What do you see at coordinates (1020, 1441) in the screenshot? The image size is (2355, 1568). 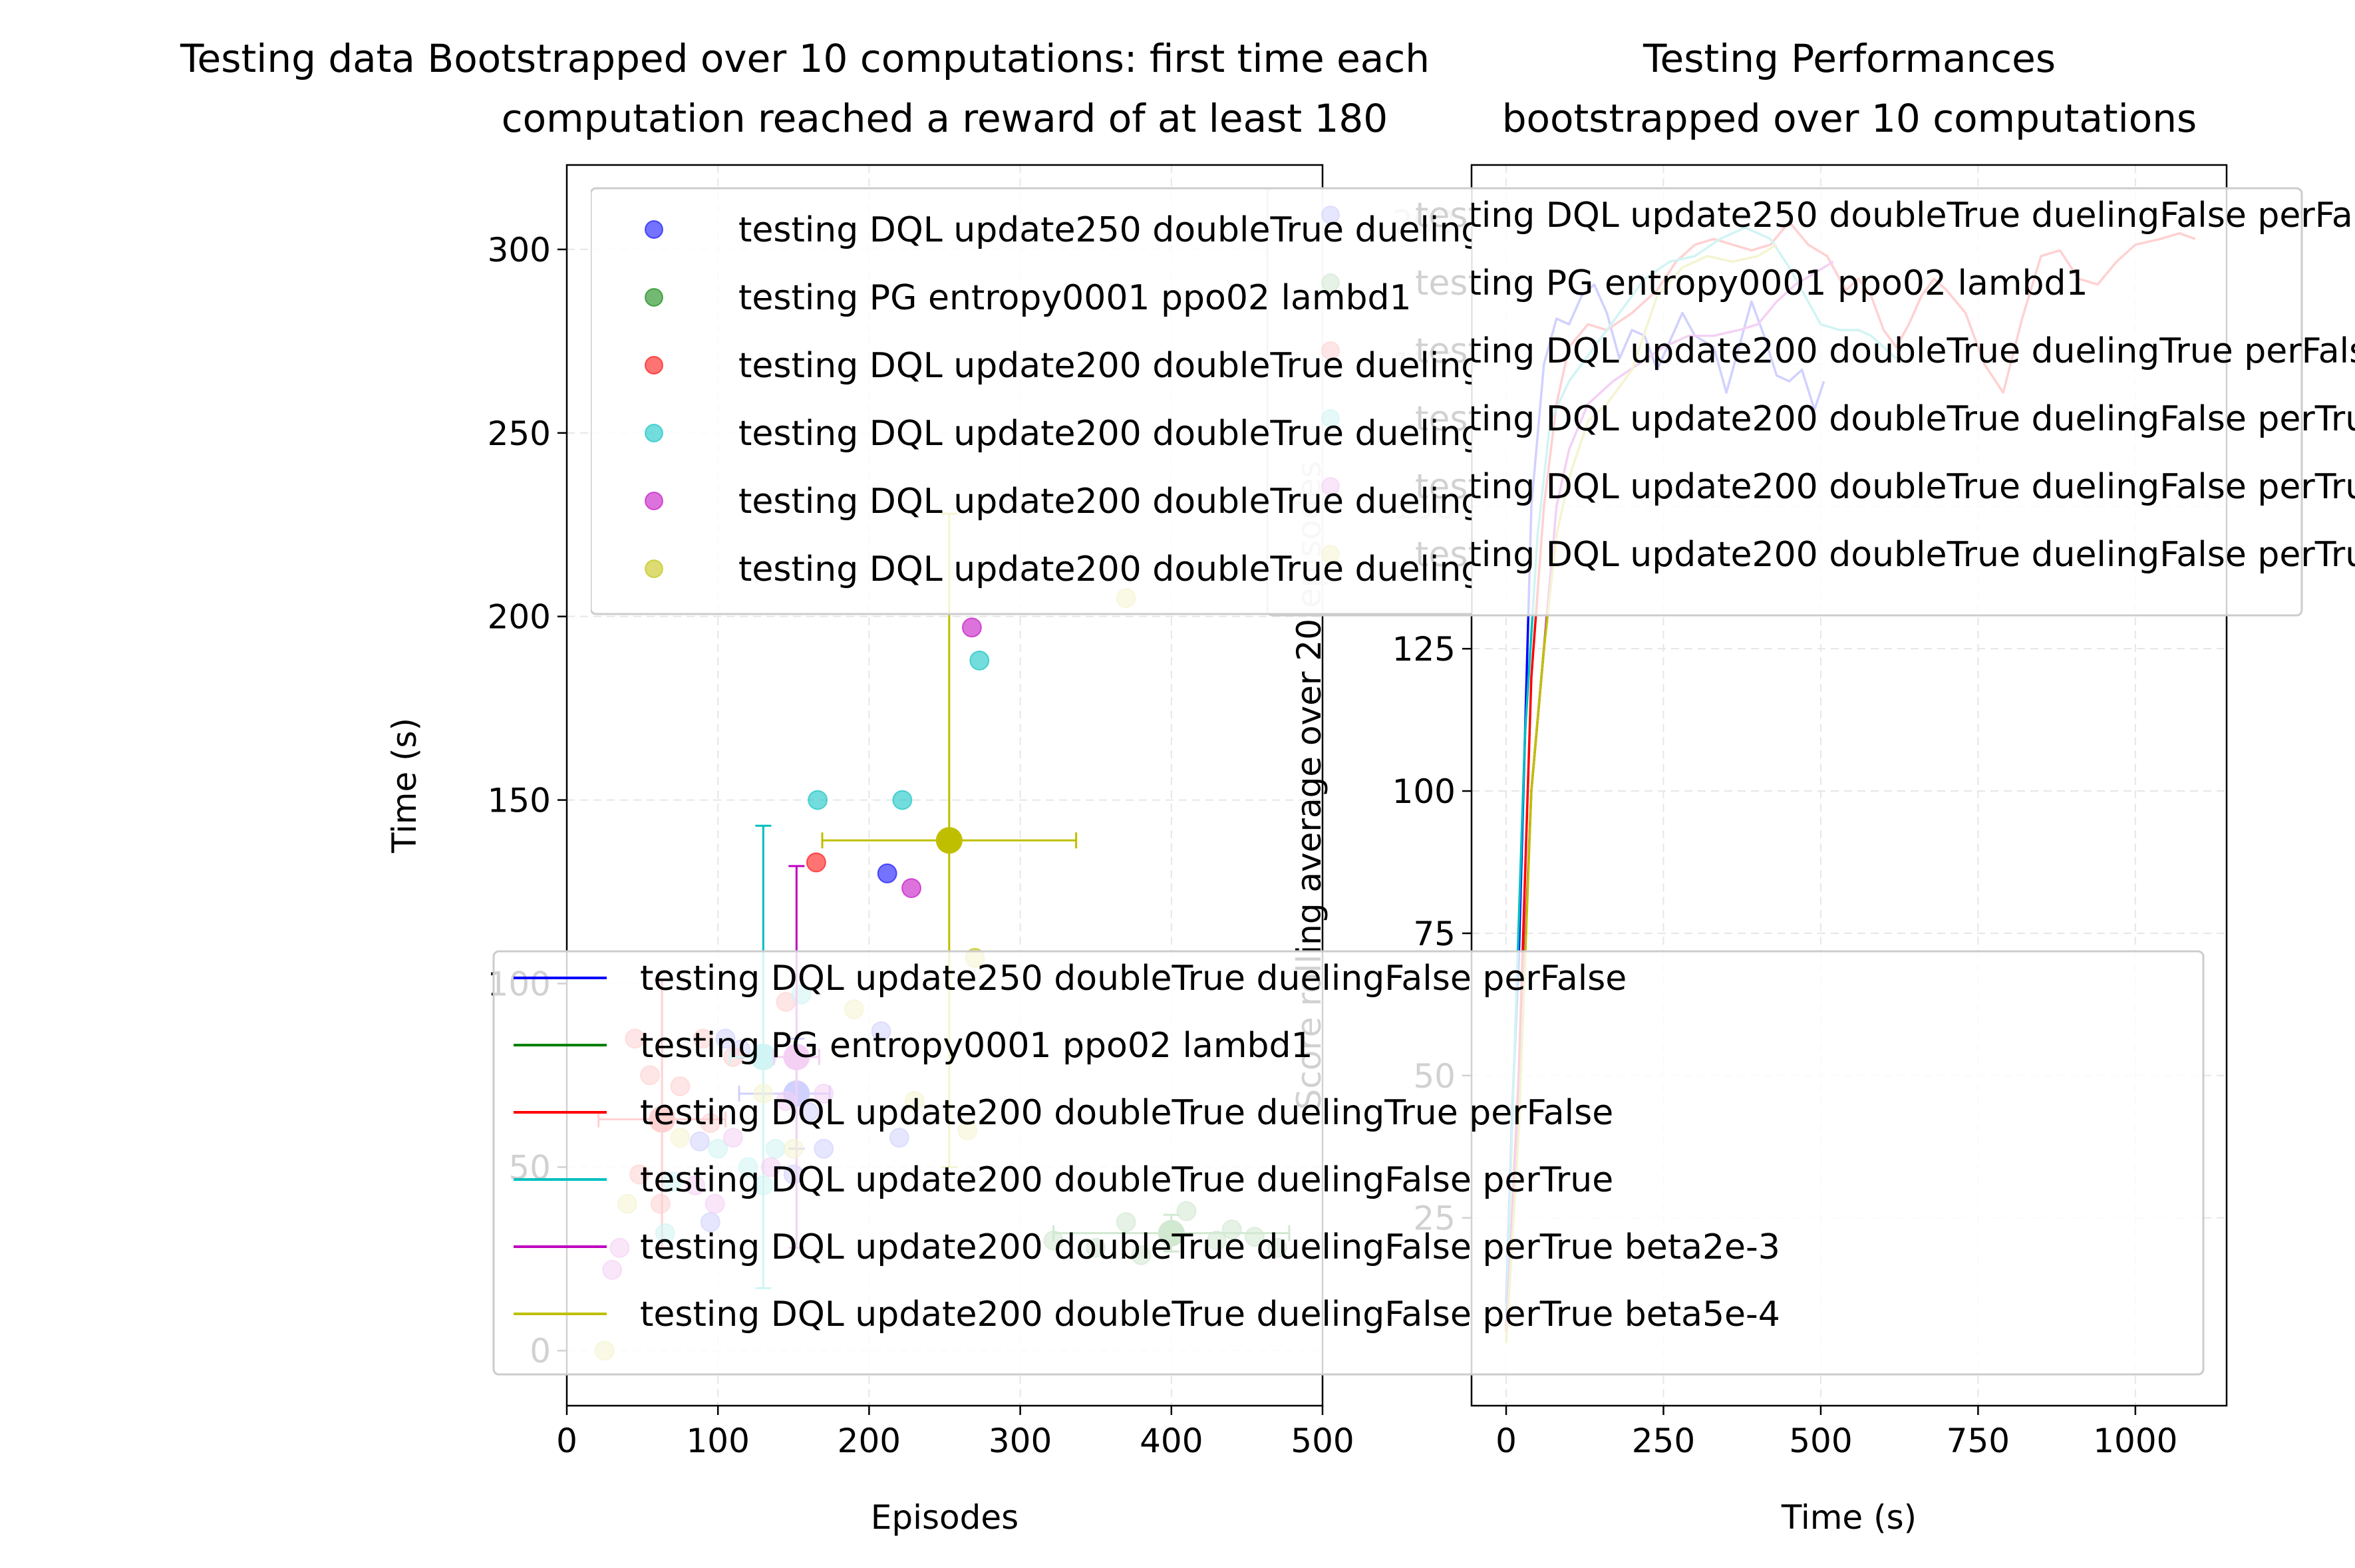 I see `left-xtick-label: 300` at bounding box center [1020, 1441].